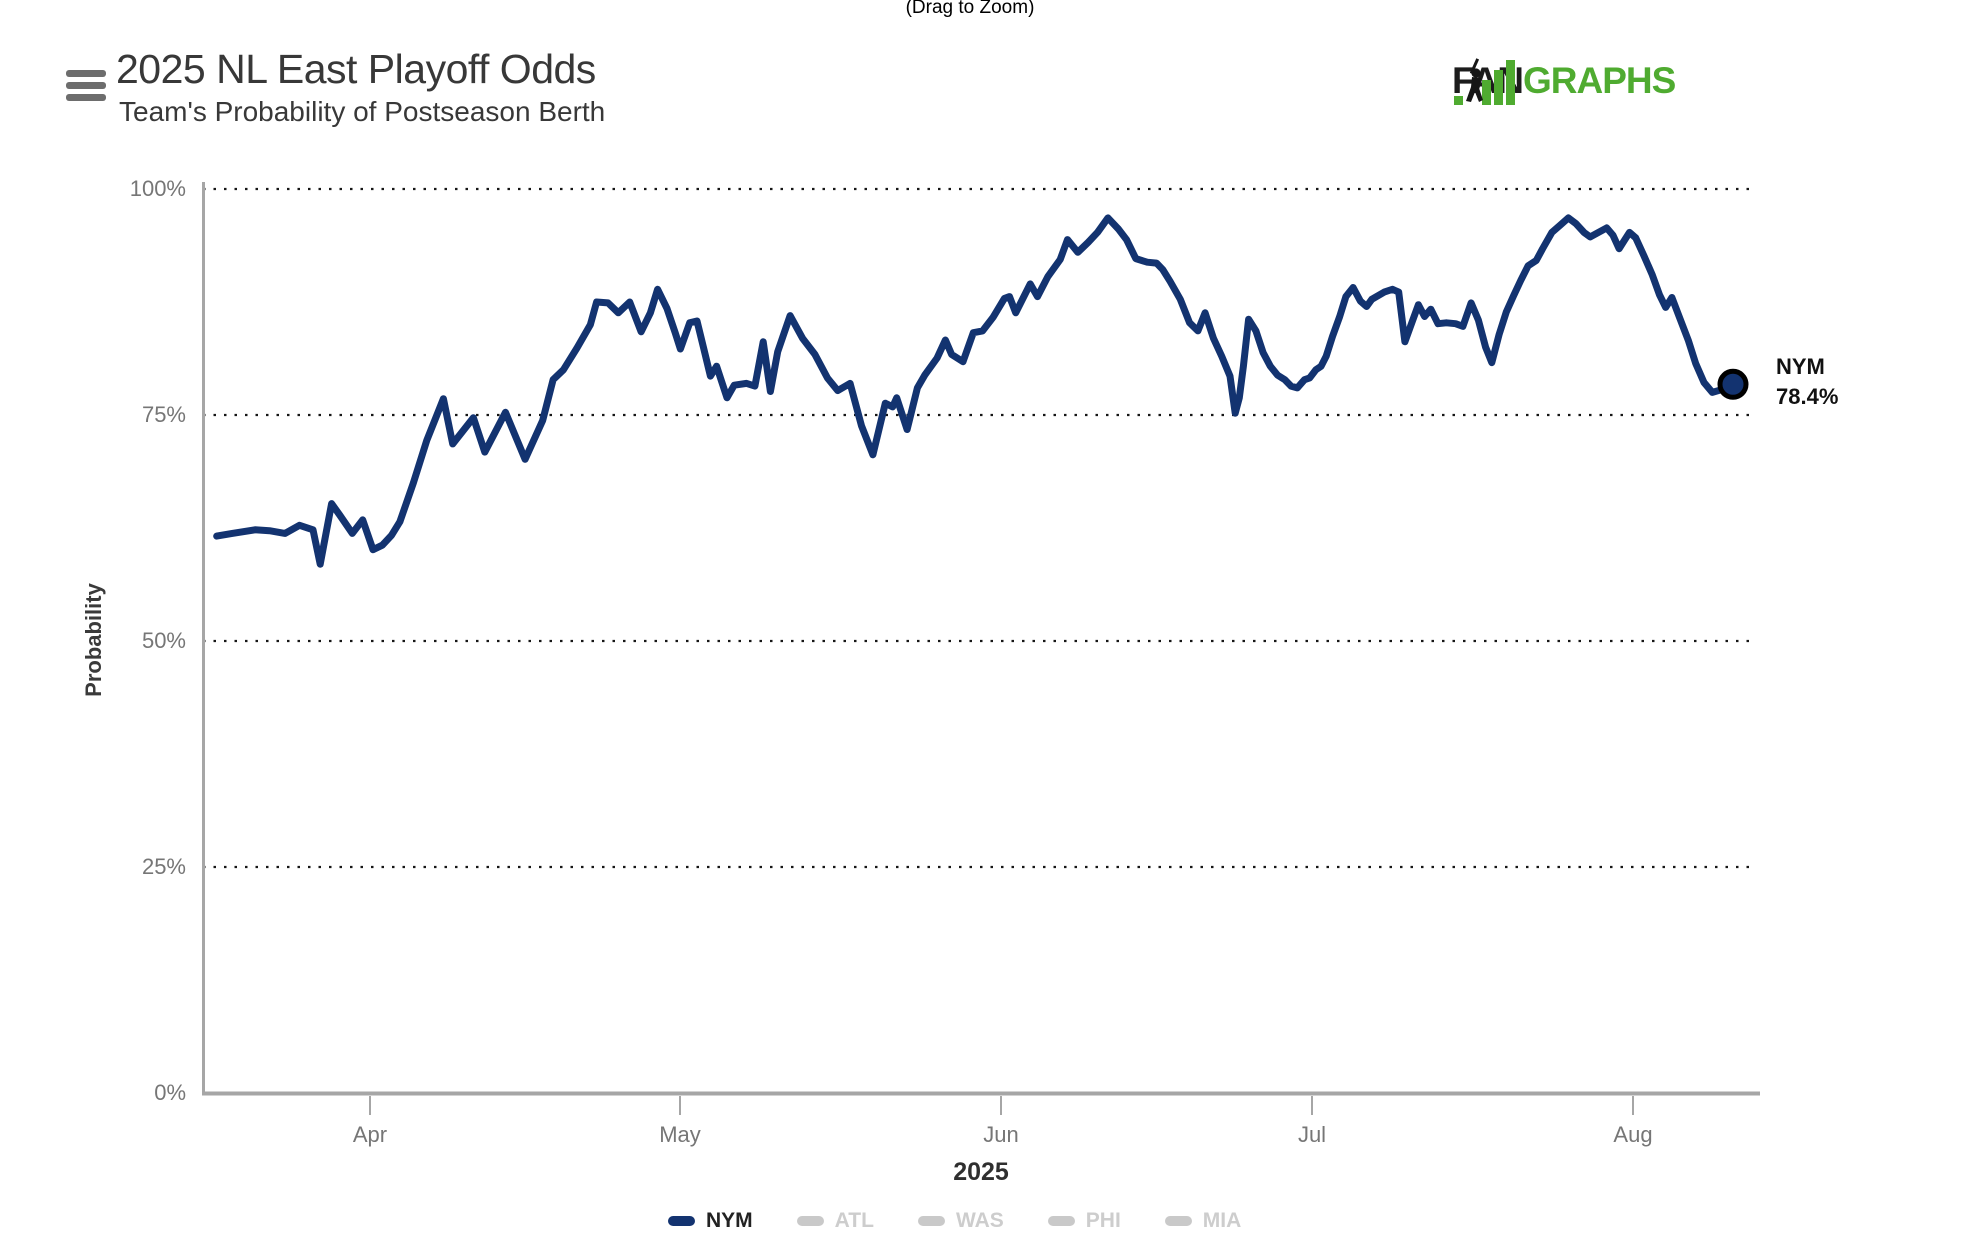 The width and height of the screenshot is (1974, 1248). What do you see at coordinates (1733, 384) in the screenshot?
I see `nym-endpoint-marker` at bounding box center [1733, 384].